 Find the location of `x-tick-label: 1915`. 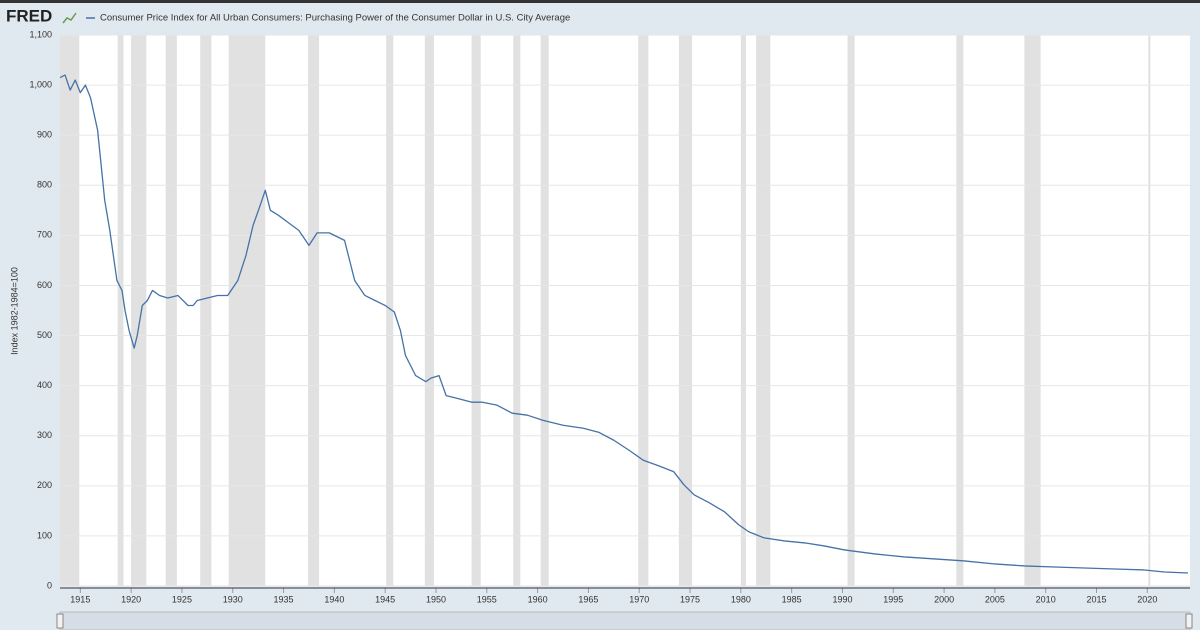

x-tick-label: 1915 is located at coordinates (80, 599).